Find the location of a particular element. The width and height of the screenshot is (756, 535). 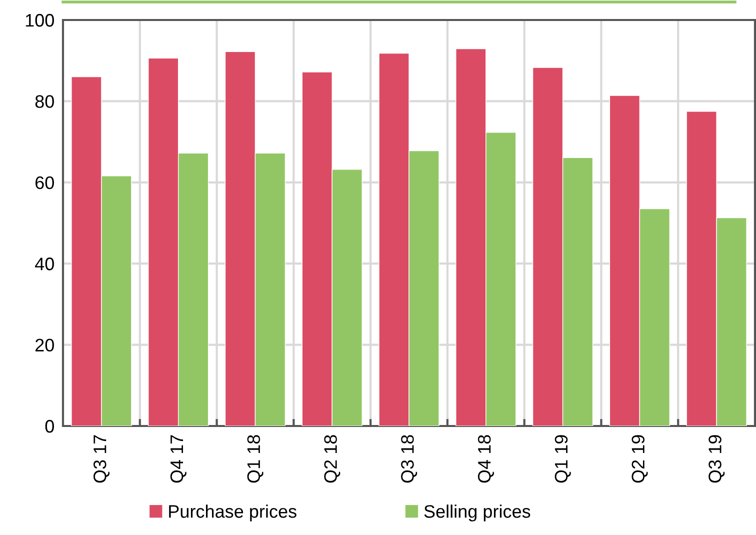

x-tick-label: Q1 19 is located at coordinates (562, 459).